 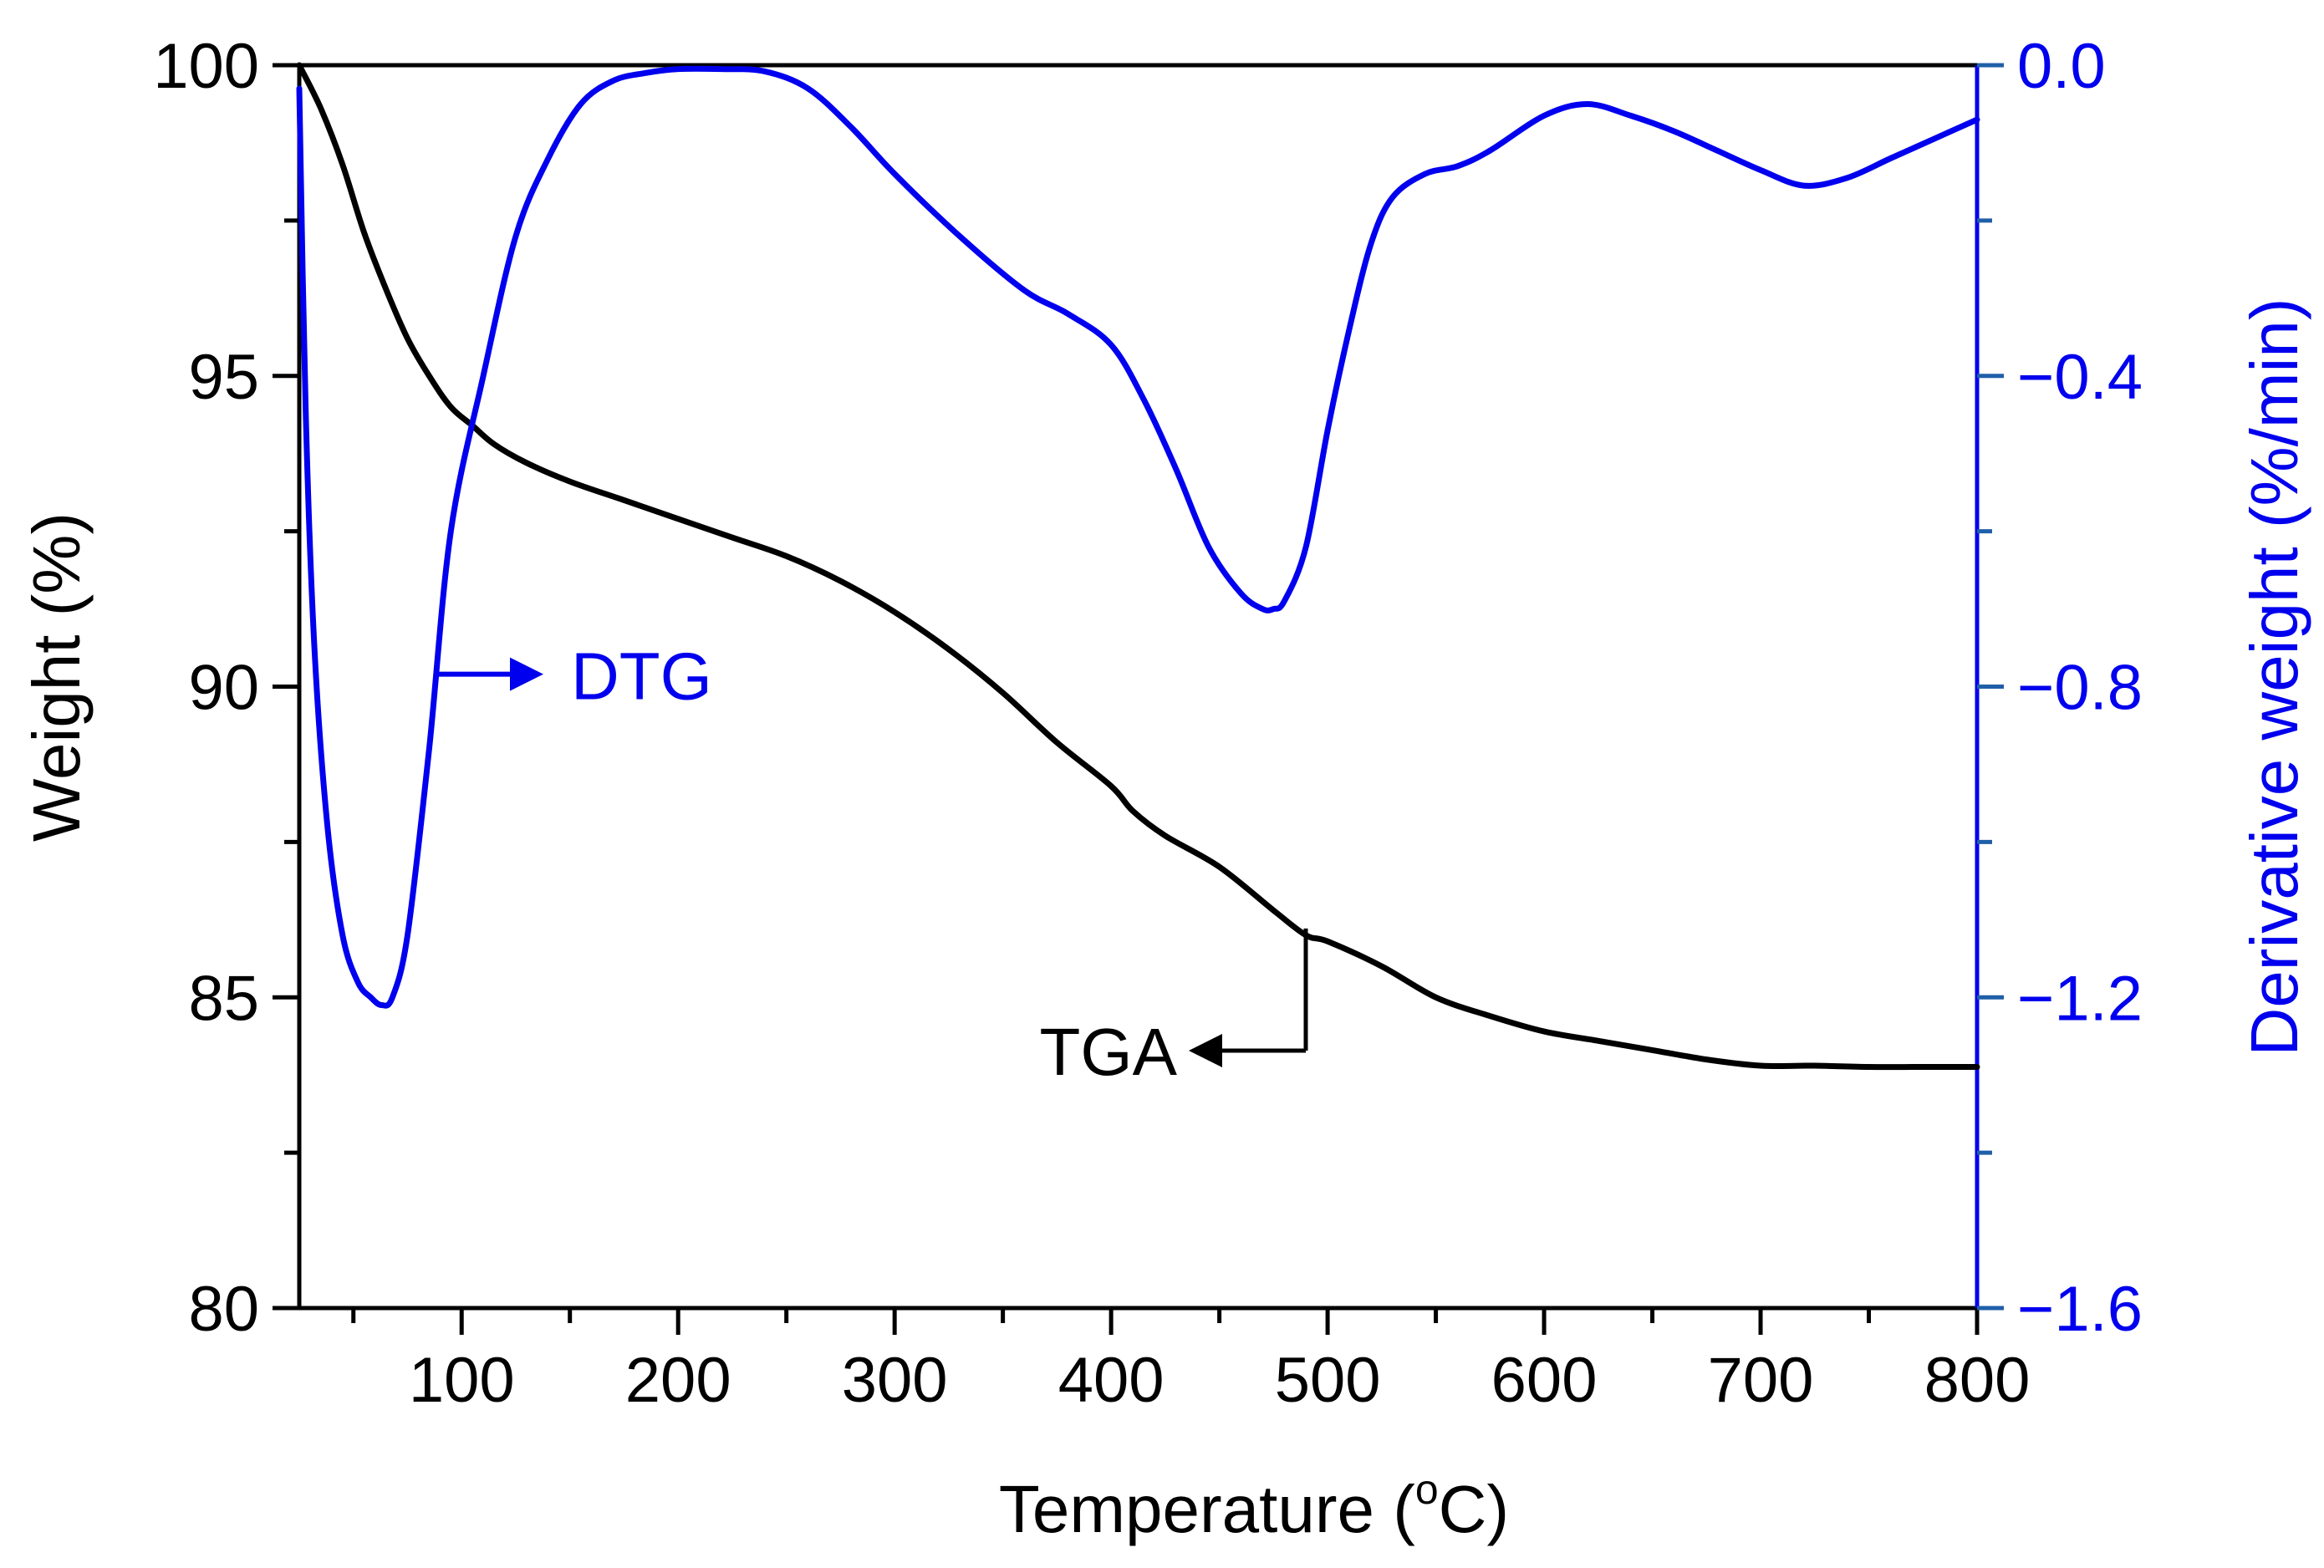 I want to click on x-axis-title: Temperature (oC), so click(x=1254, y=1506).